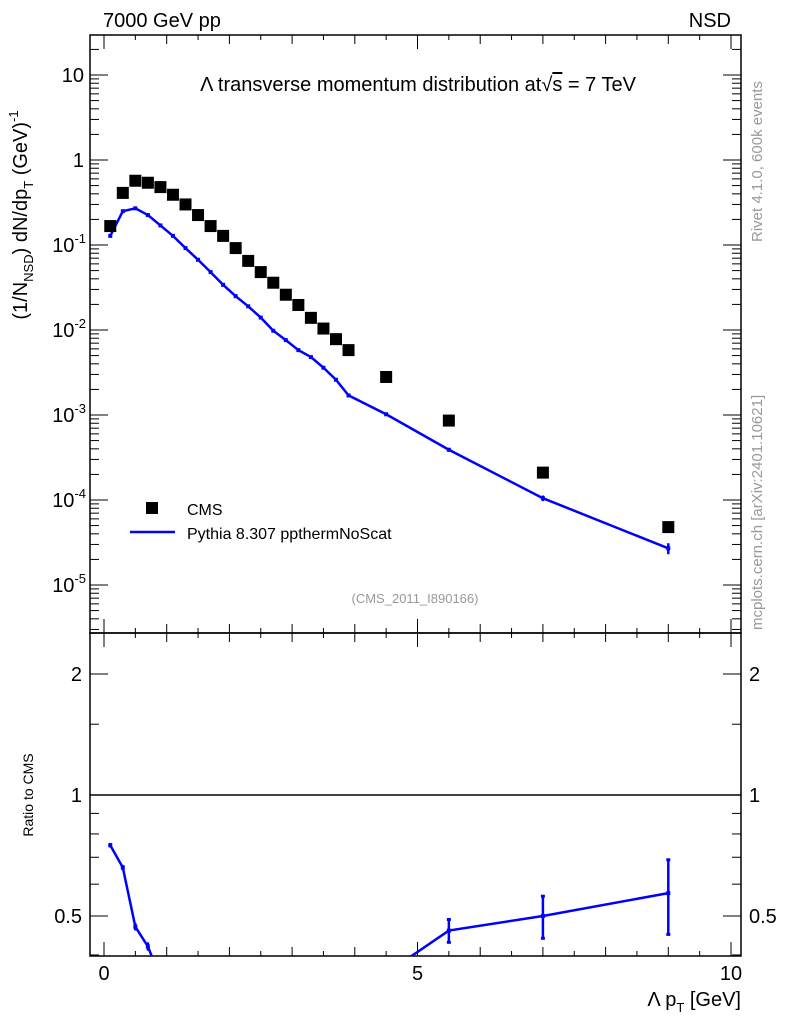 The width and height of the screenshot is (786, 1024). Describe the element at coordinates (417, 974) in the screenshot. I see `x-tick-label: 5` at that location.